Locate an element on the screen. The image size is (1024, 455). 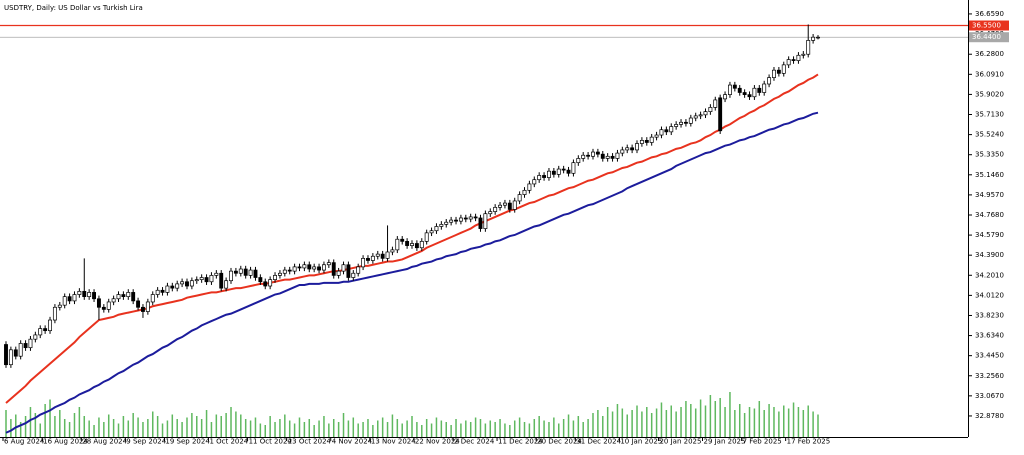
x-tick-label: 11 Dec 2024 is located at coordinates (520, 442).